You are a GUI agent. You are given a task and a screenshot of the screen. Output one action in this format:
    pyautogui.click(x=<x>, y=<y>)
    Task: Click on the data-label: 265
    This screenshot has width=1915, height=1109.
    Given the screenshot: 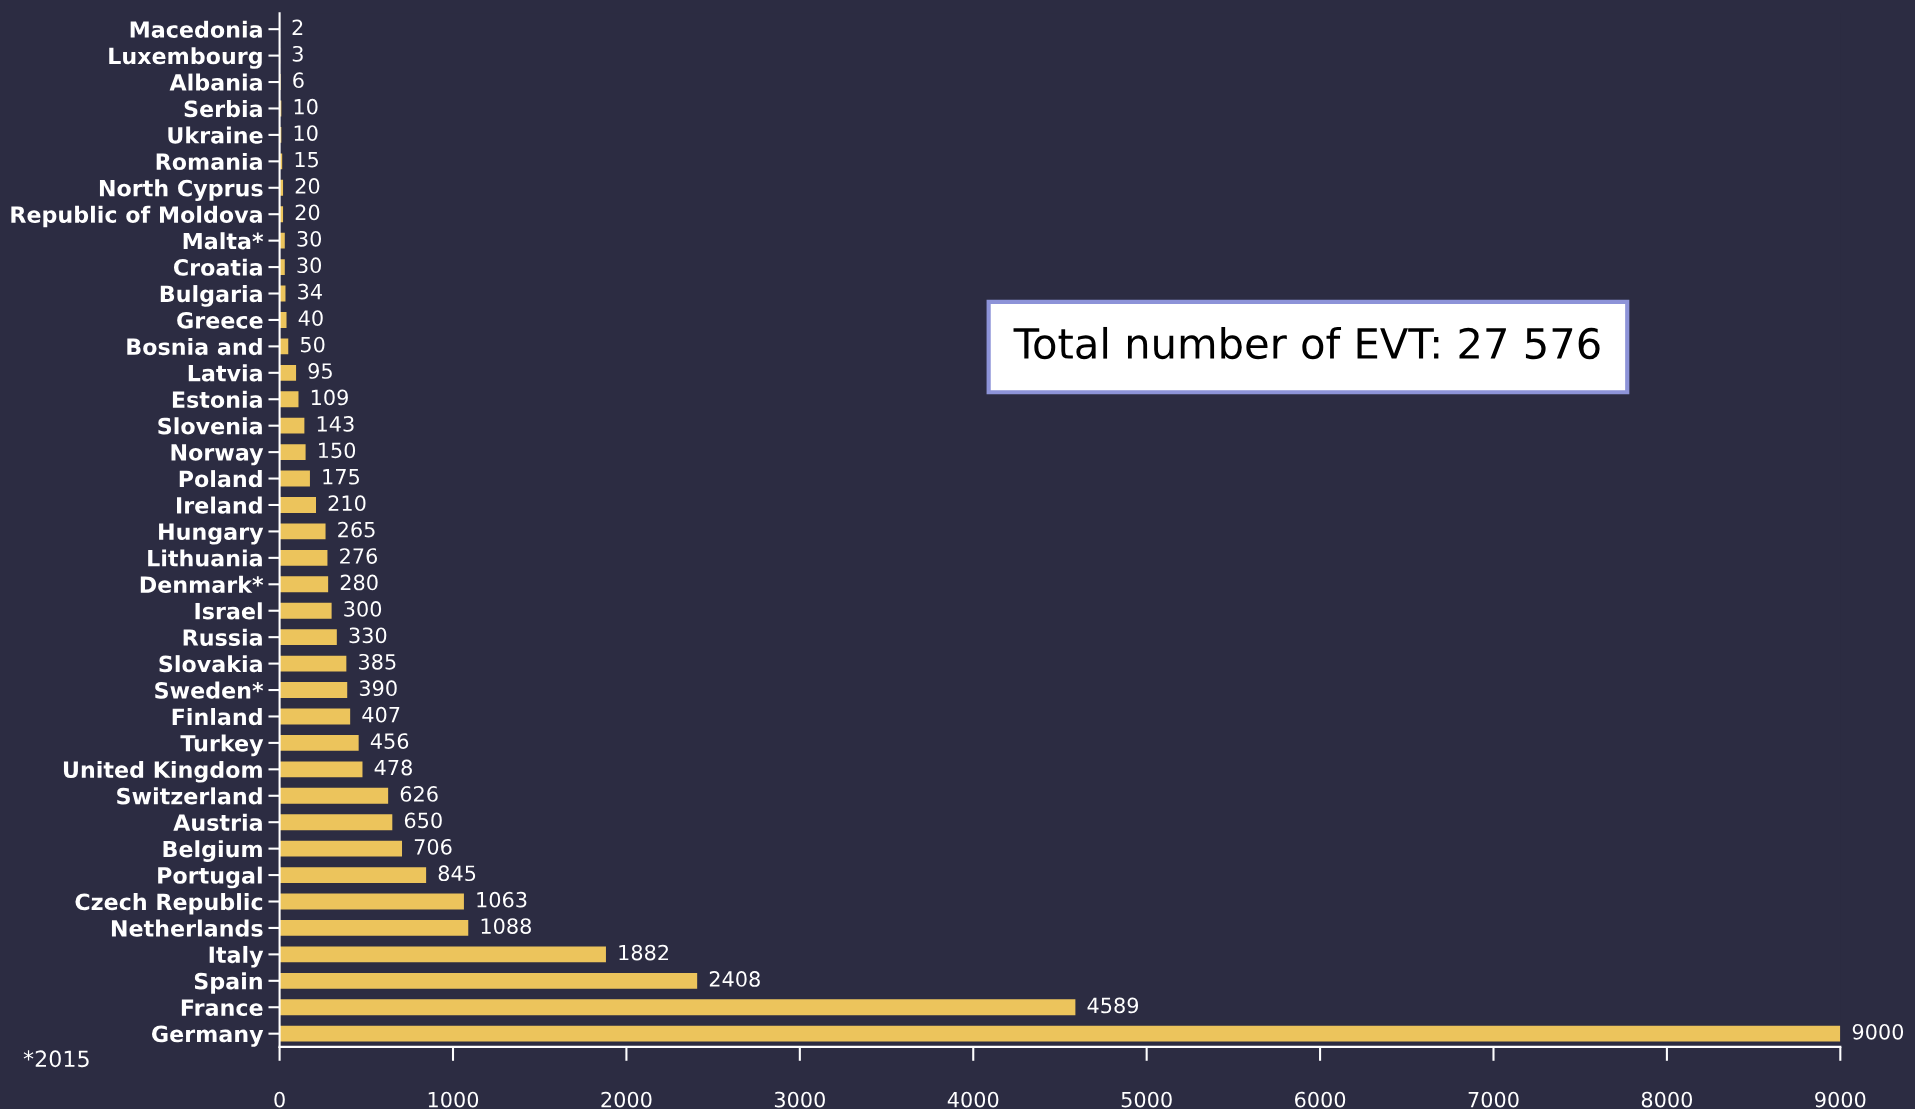 What is the action you would take?
    pyautogui.click(x=356, y=529)
    